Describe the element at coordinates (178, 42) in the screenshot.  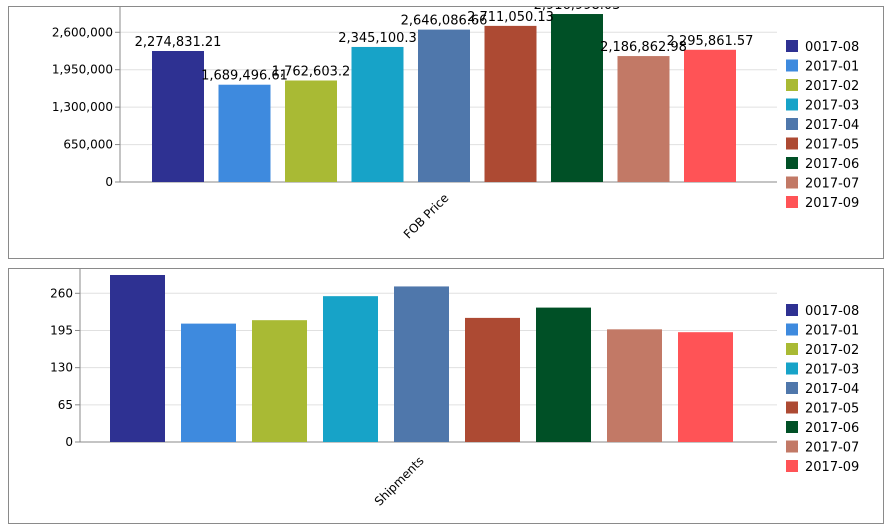
I see `data-label-0017-08: 2,274,831.21` at that location.